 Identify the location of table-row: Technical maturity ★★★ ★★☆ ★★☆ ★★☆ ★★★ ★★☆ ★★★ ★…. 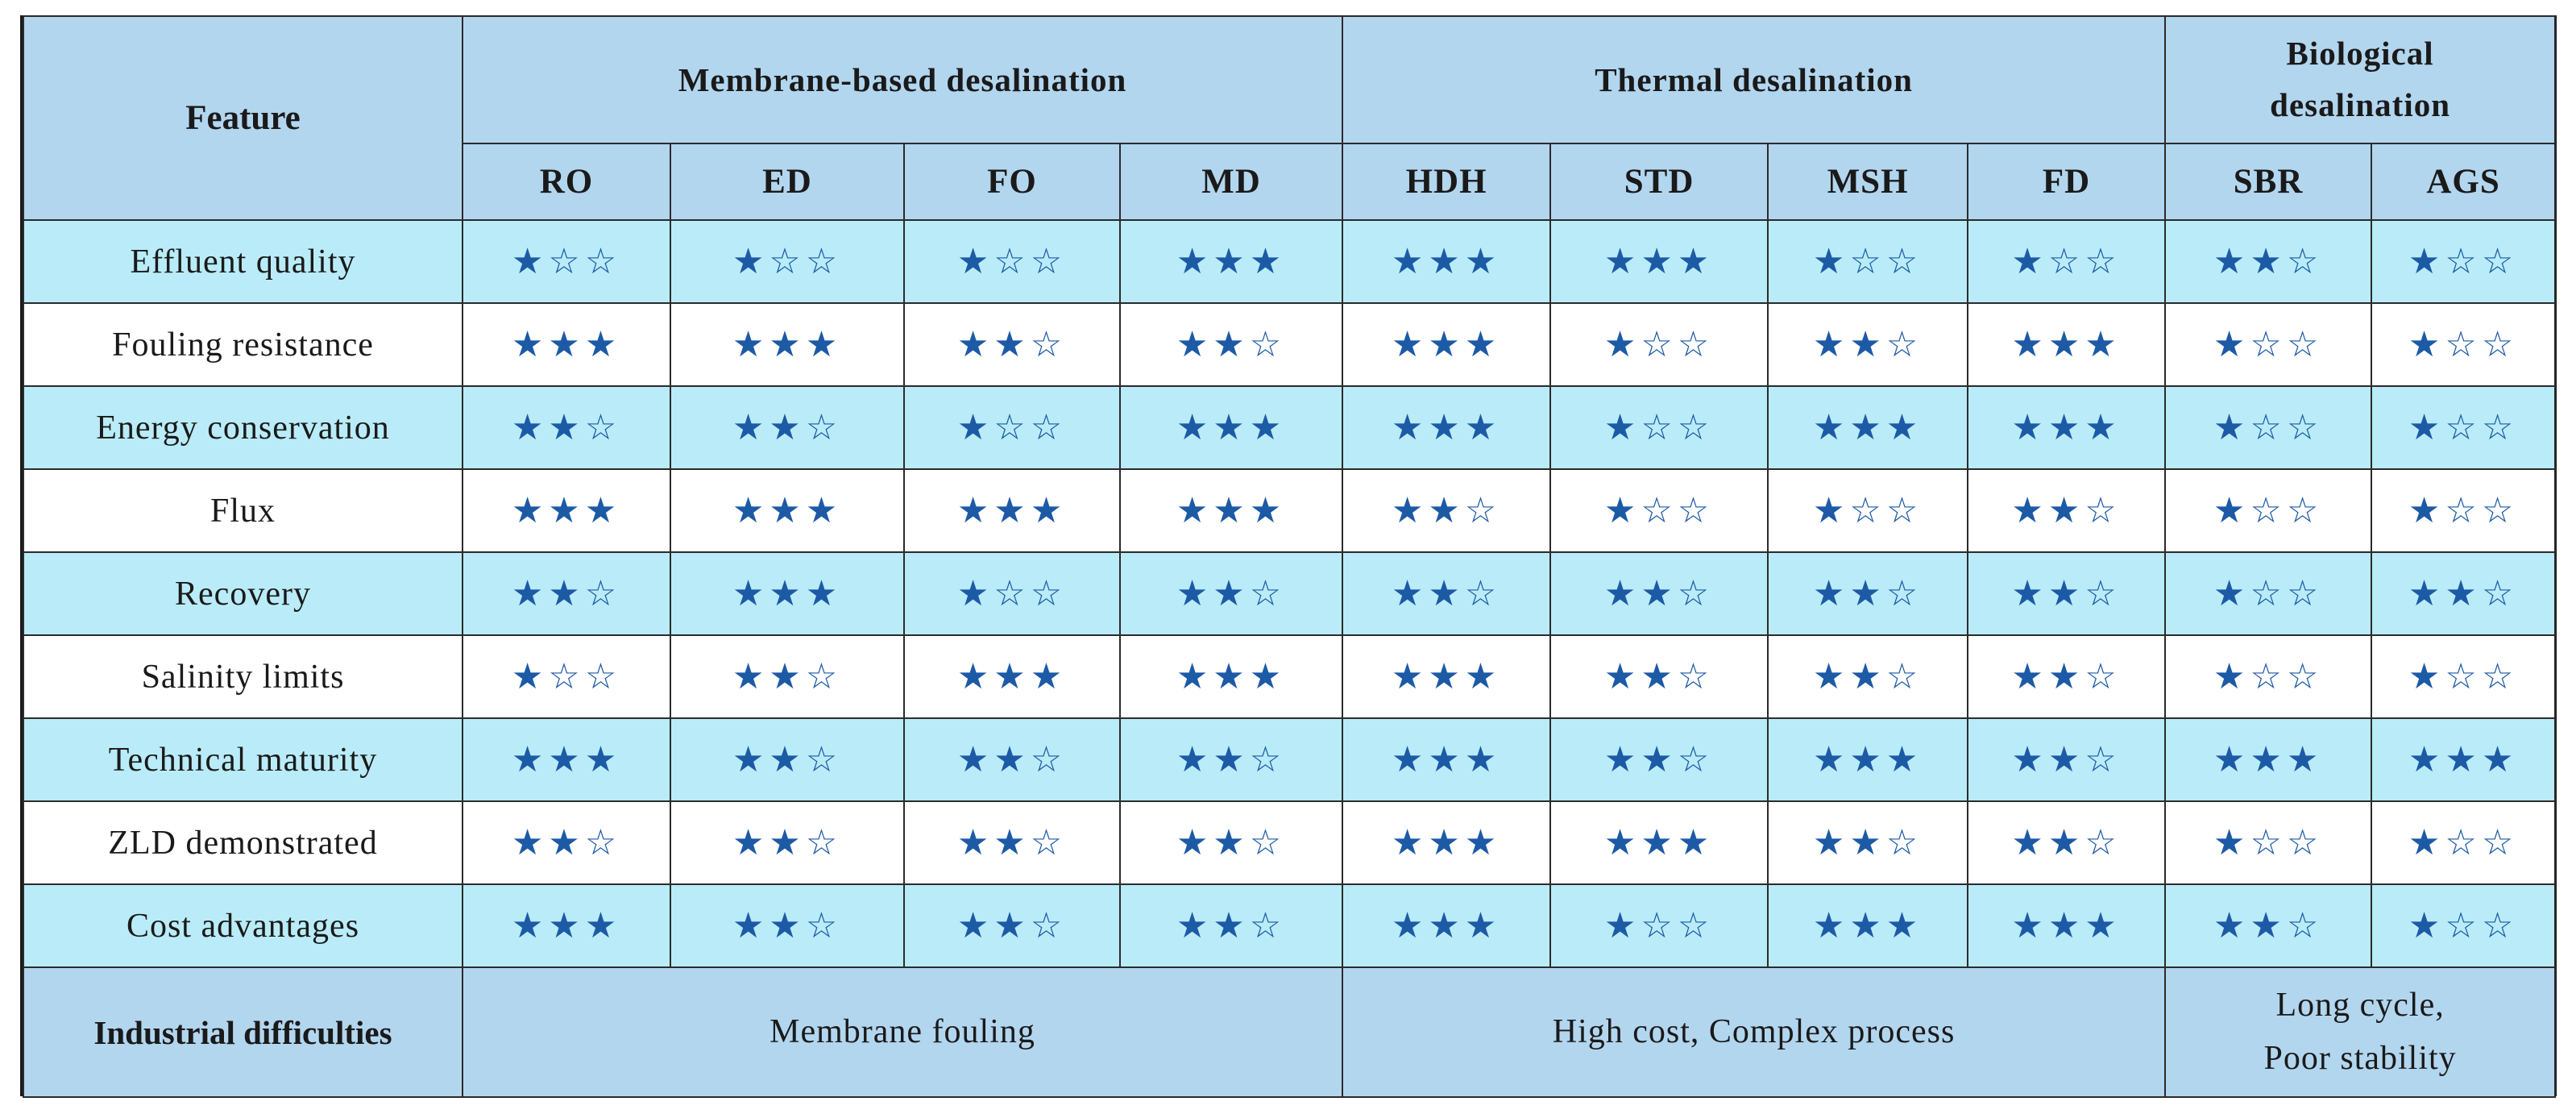
(1290, 759).